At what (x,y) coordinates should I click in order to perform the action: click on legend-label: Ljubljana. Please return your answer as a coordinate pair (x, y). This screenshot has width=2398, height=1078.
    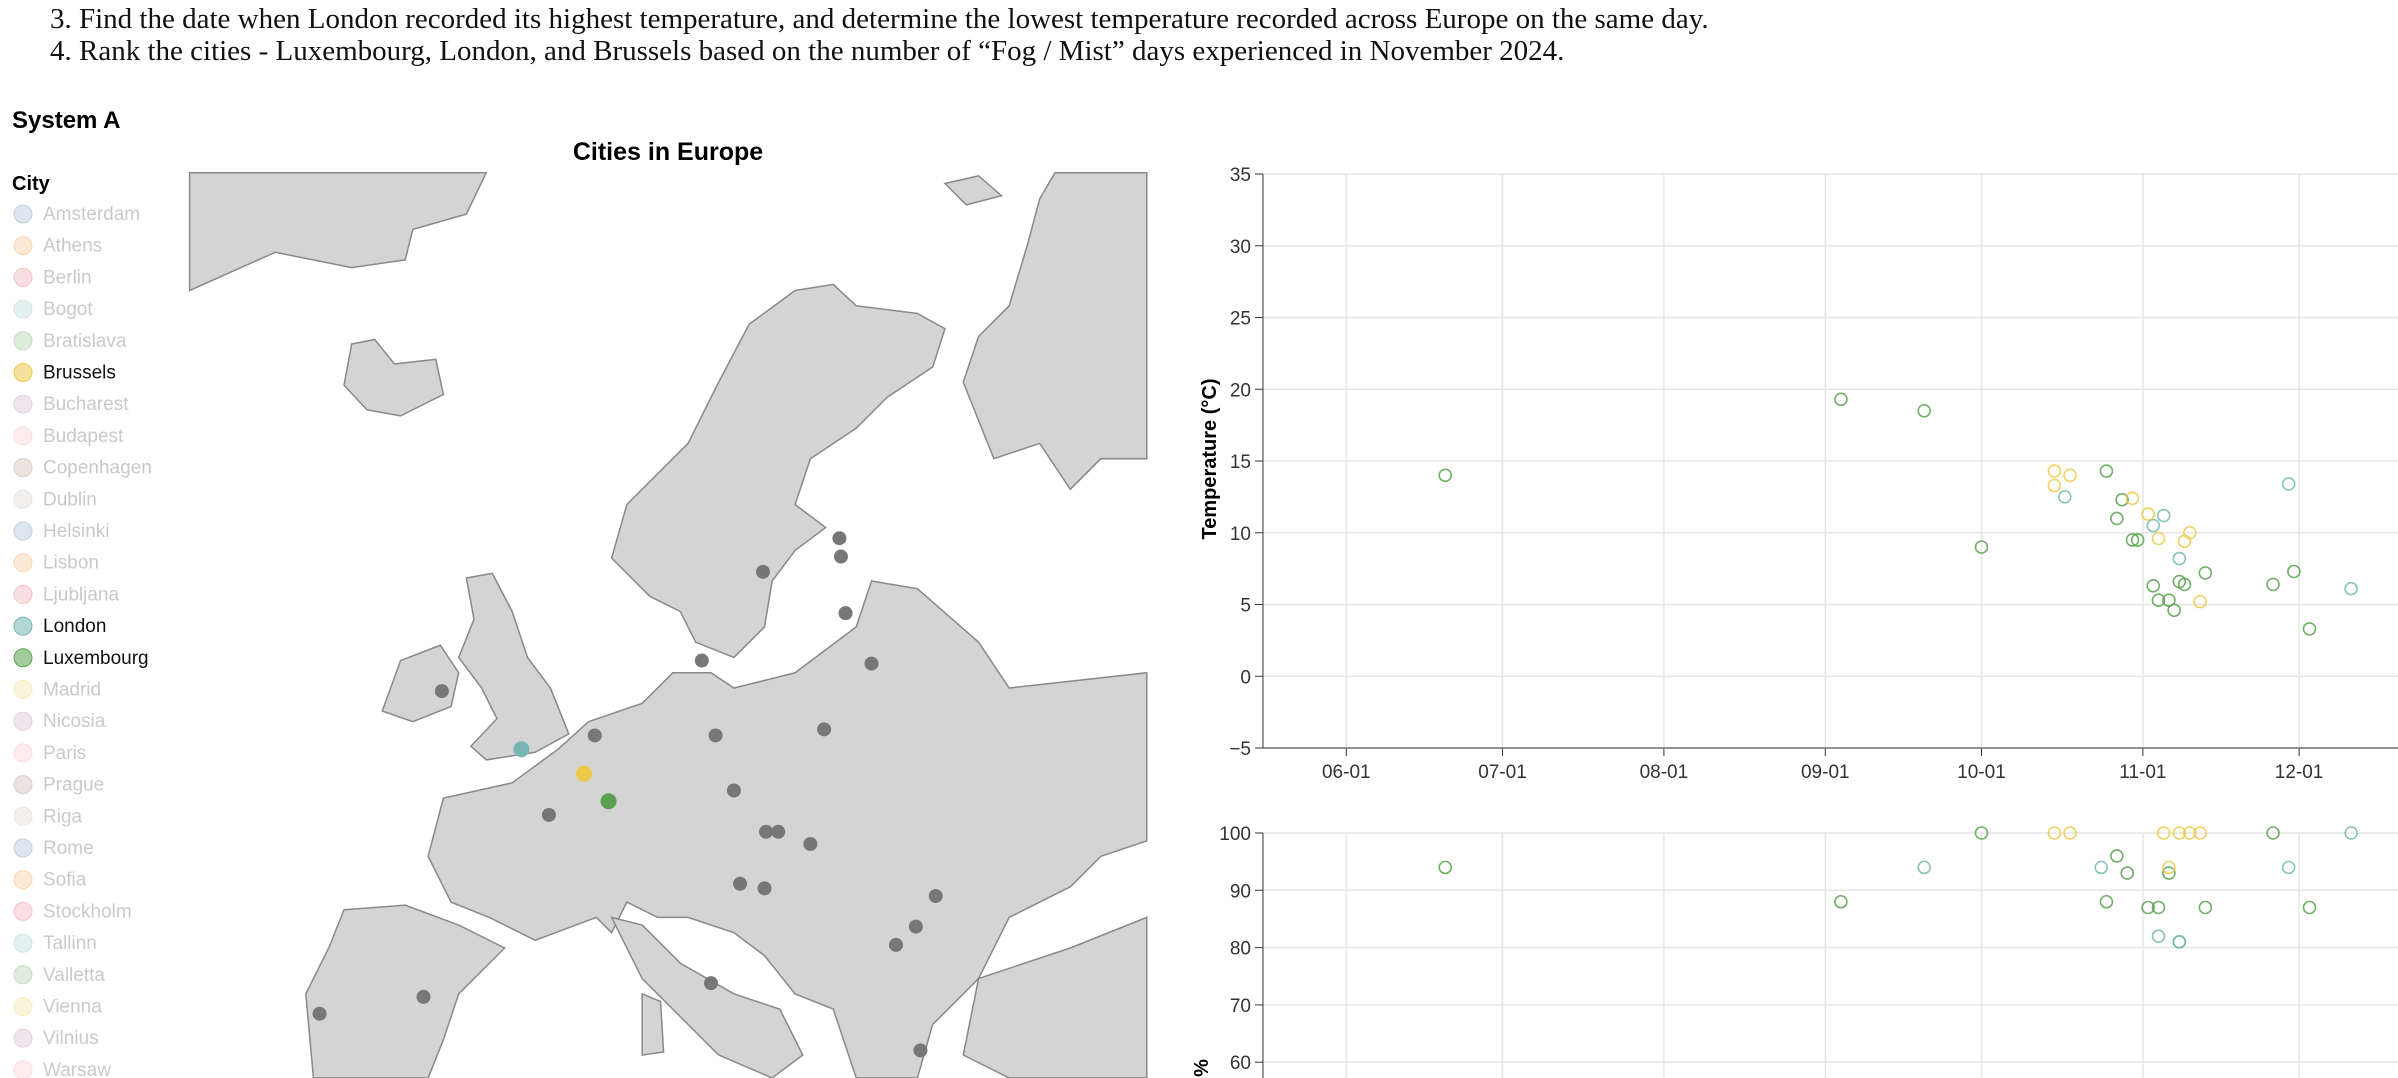
    Looking at the image, I should click on (81, 594).